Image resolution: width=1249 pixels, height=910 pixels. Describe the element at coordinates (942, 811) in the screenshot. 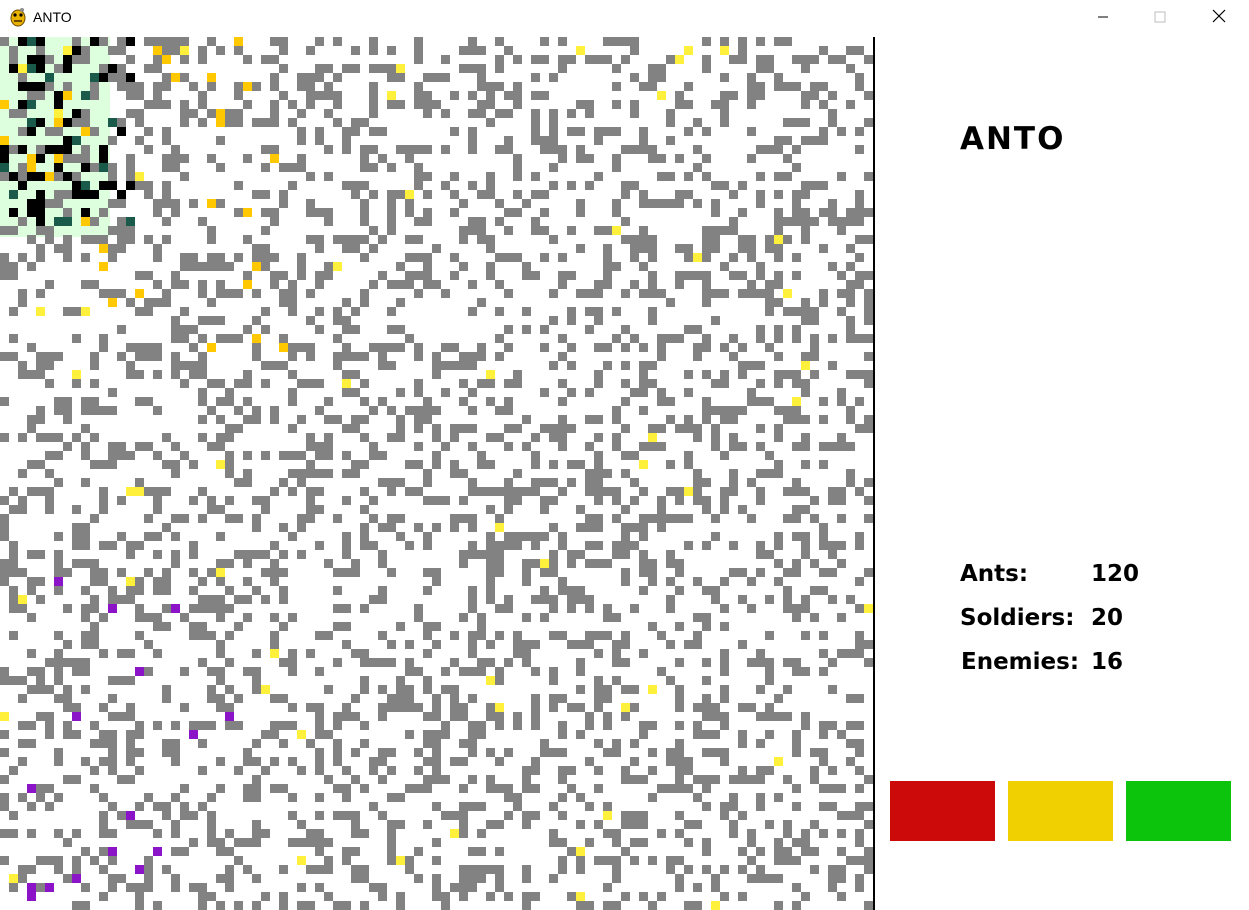

I see `red-button` at that location.